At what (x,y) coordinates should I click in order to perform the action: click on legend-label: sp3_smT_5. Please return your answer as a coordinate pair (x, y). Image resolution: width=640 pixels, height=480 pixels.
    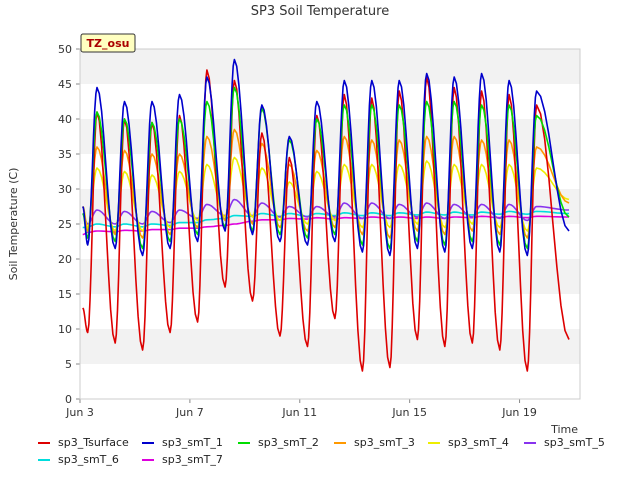
    Looking at the image, I should click on (574, 442).